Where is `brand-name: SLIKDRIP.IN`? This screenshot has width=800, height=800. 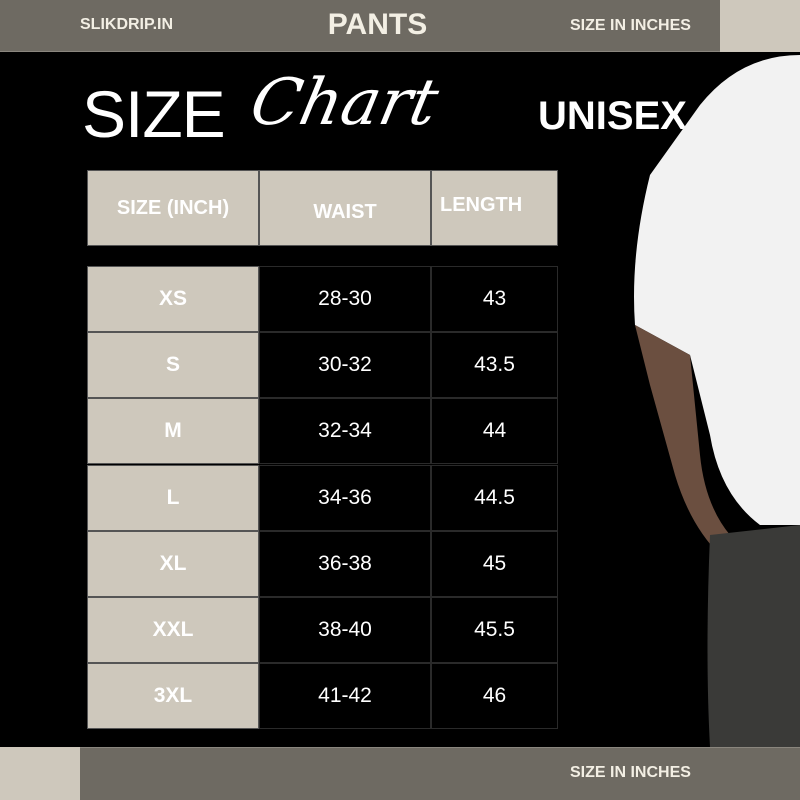 brand-name: SLIKDRIP.IN is located at coordinates (127, 24).